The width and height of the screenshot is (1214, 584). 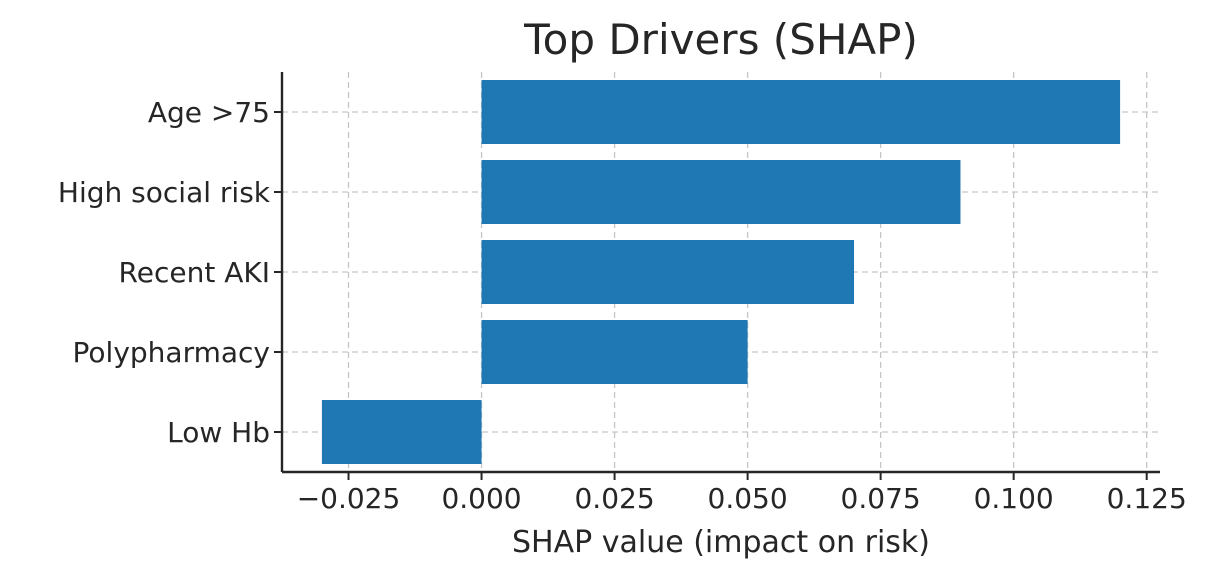 What do you see at coordinates (401, 432) in the screenshot?
I see `bar-low-hb` at bounding box center [401, 432].